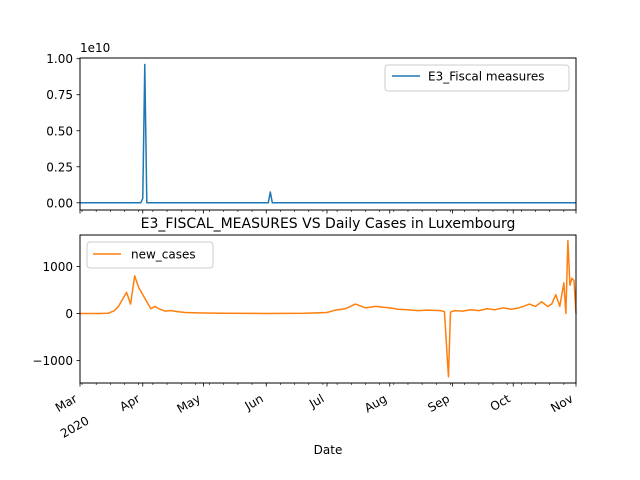 This screenshot has height=480, width=640. I want to click on bottom-legend-label: new_cases, so click(163, 255).